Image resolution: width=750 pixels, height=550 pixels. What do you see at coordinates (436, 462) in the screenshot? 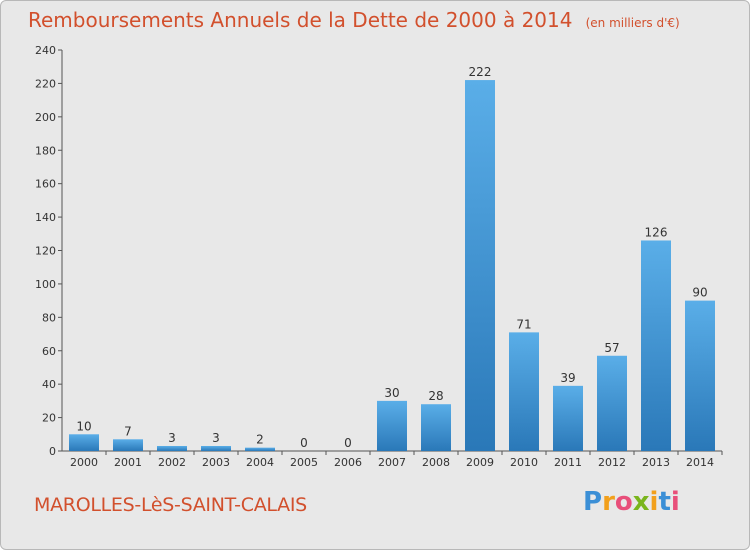
I see `x-tick-label: 2008` at bounding box center [436, 462].